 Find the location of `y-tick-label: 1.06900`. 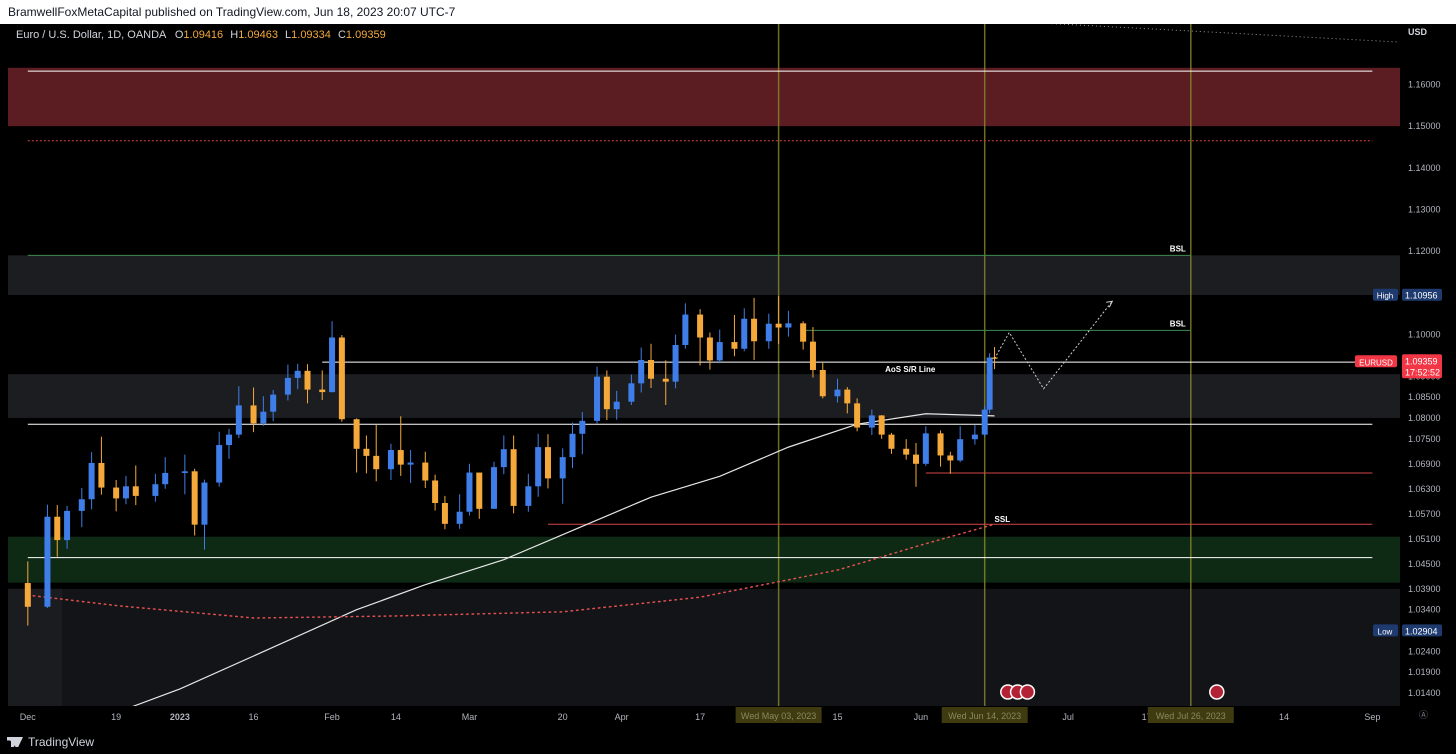

y-tick-label: 1.06900 is located at coordinates (1424, 464).